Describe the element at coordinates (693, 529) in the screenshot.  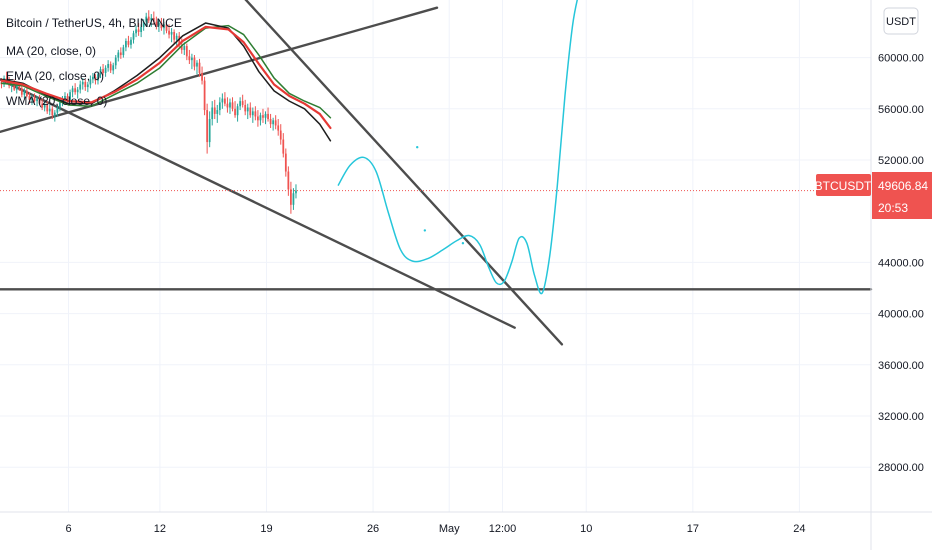
I see `x-tick-label: 17` at that location.